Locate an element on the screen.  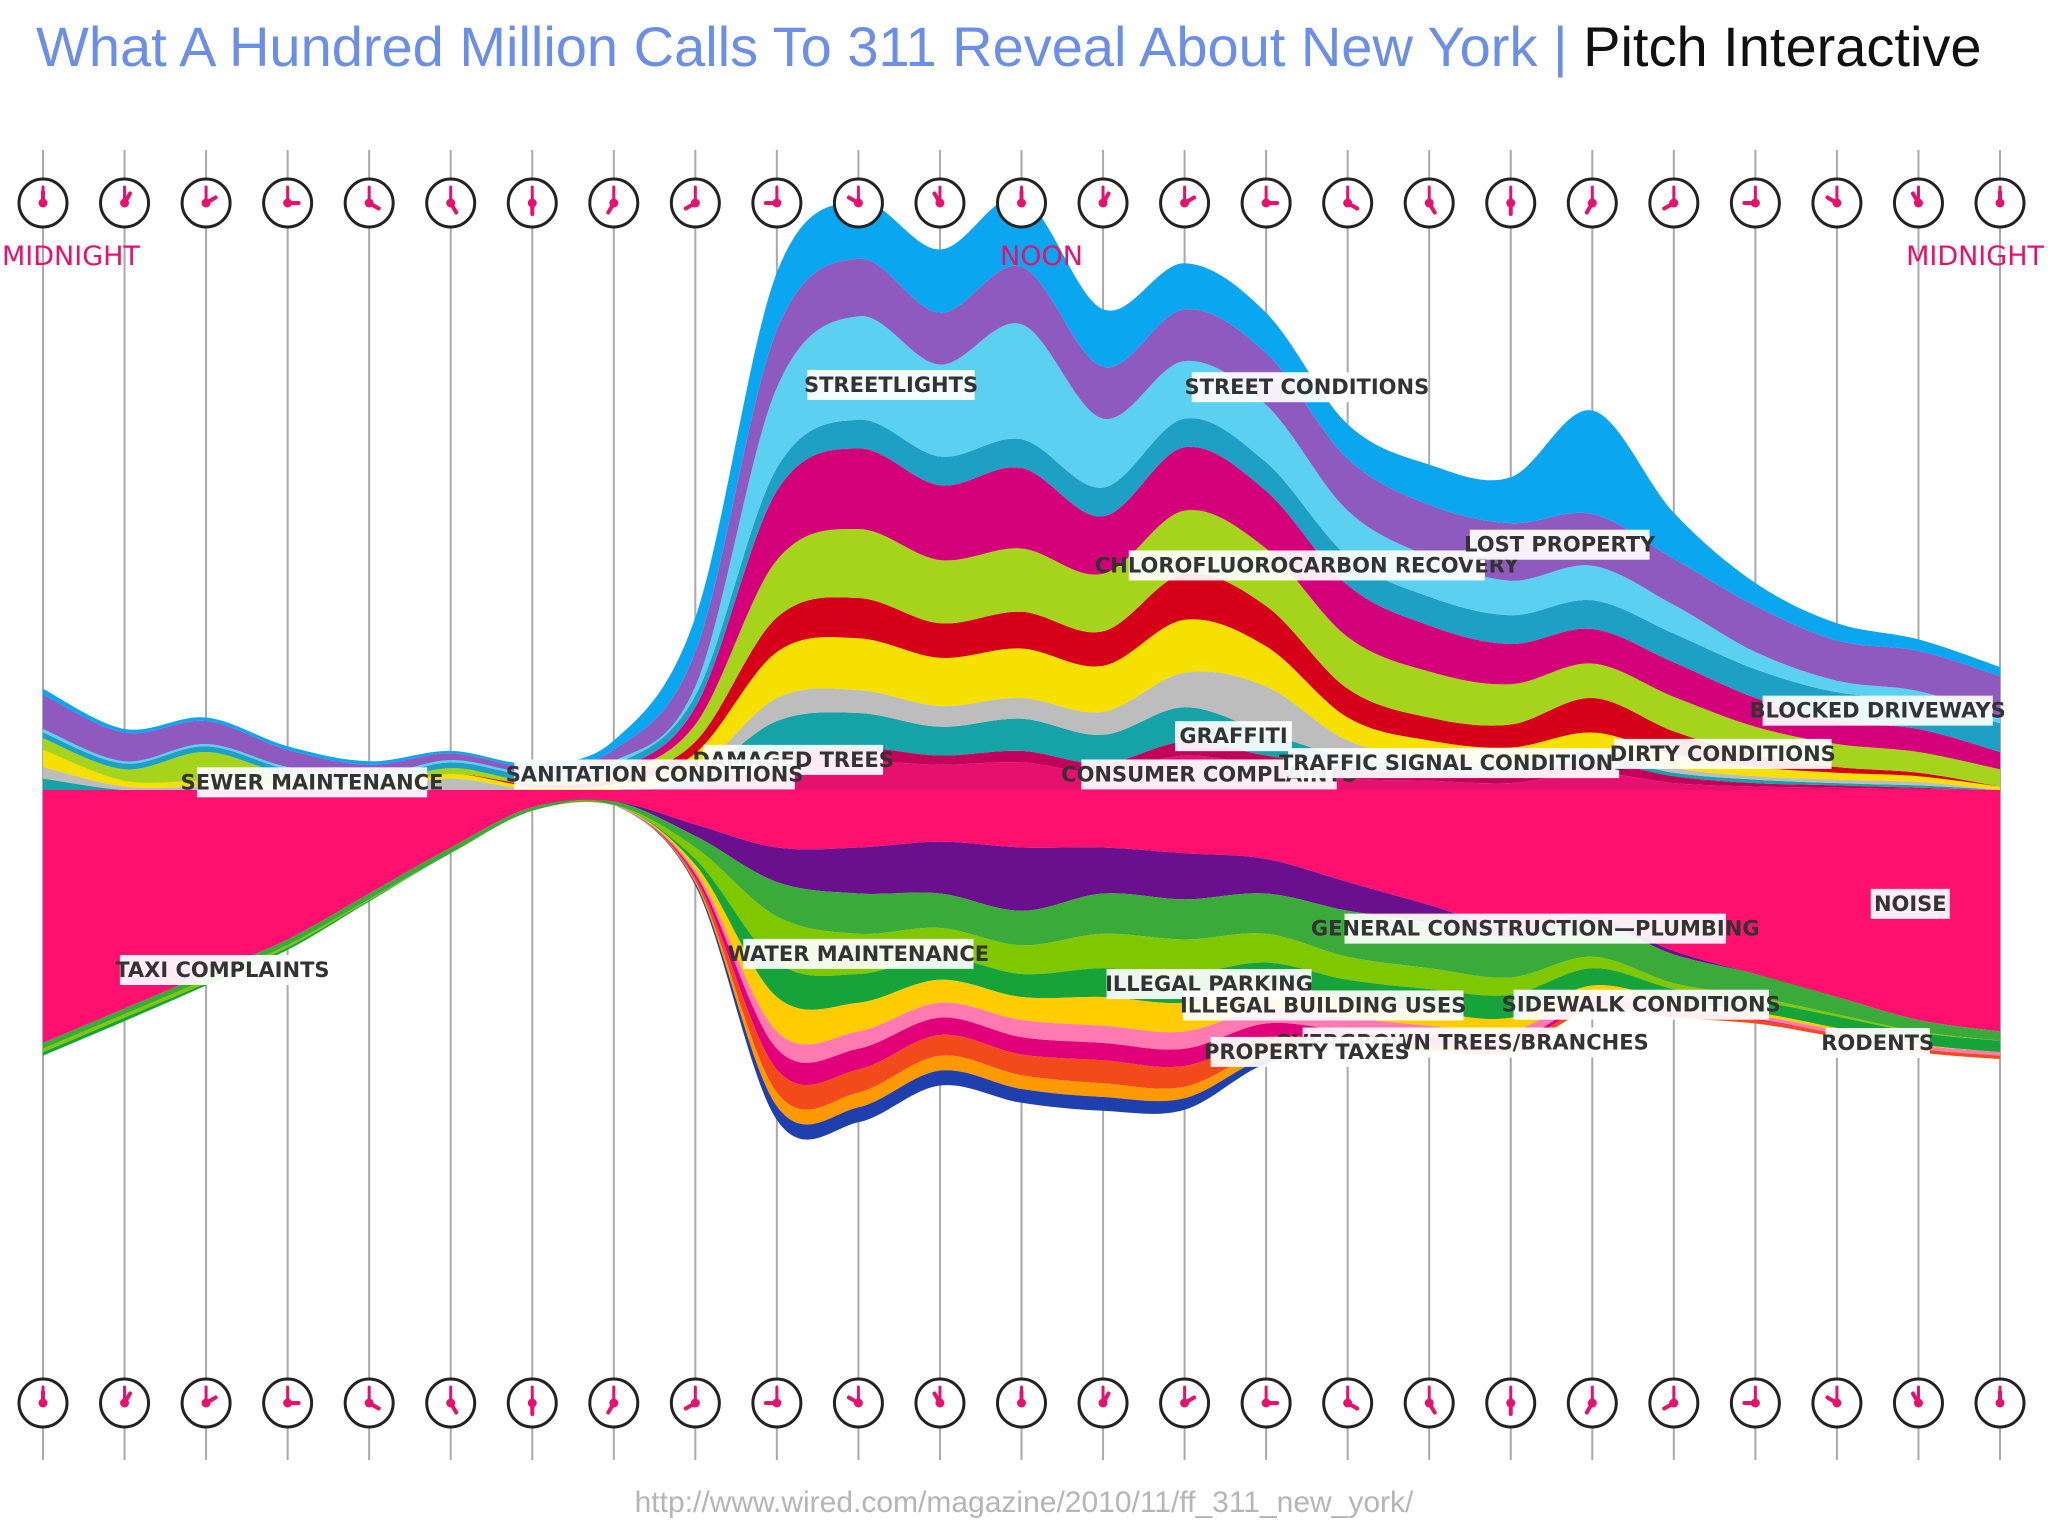
svg-text: GENERAL CONSTRUCTION—PLUMBING is located at coordinates (1535, 929).